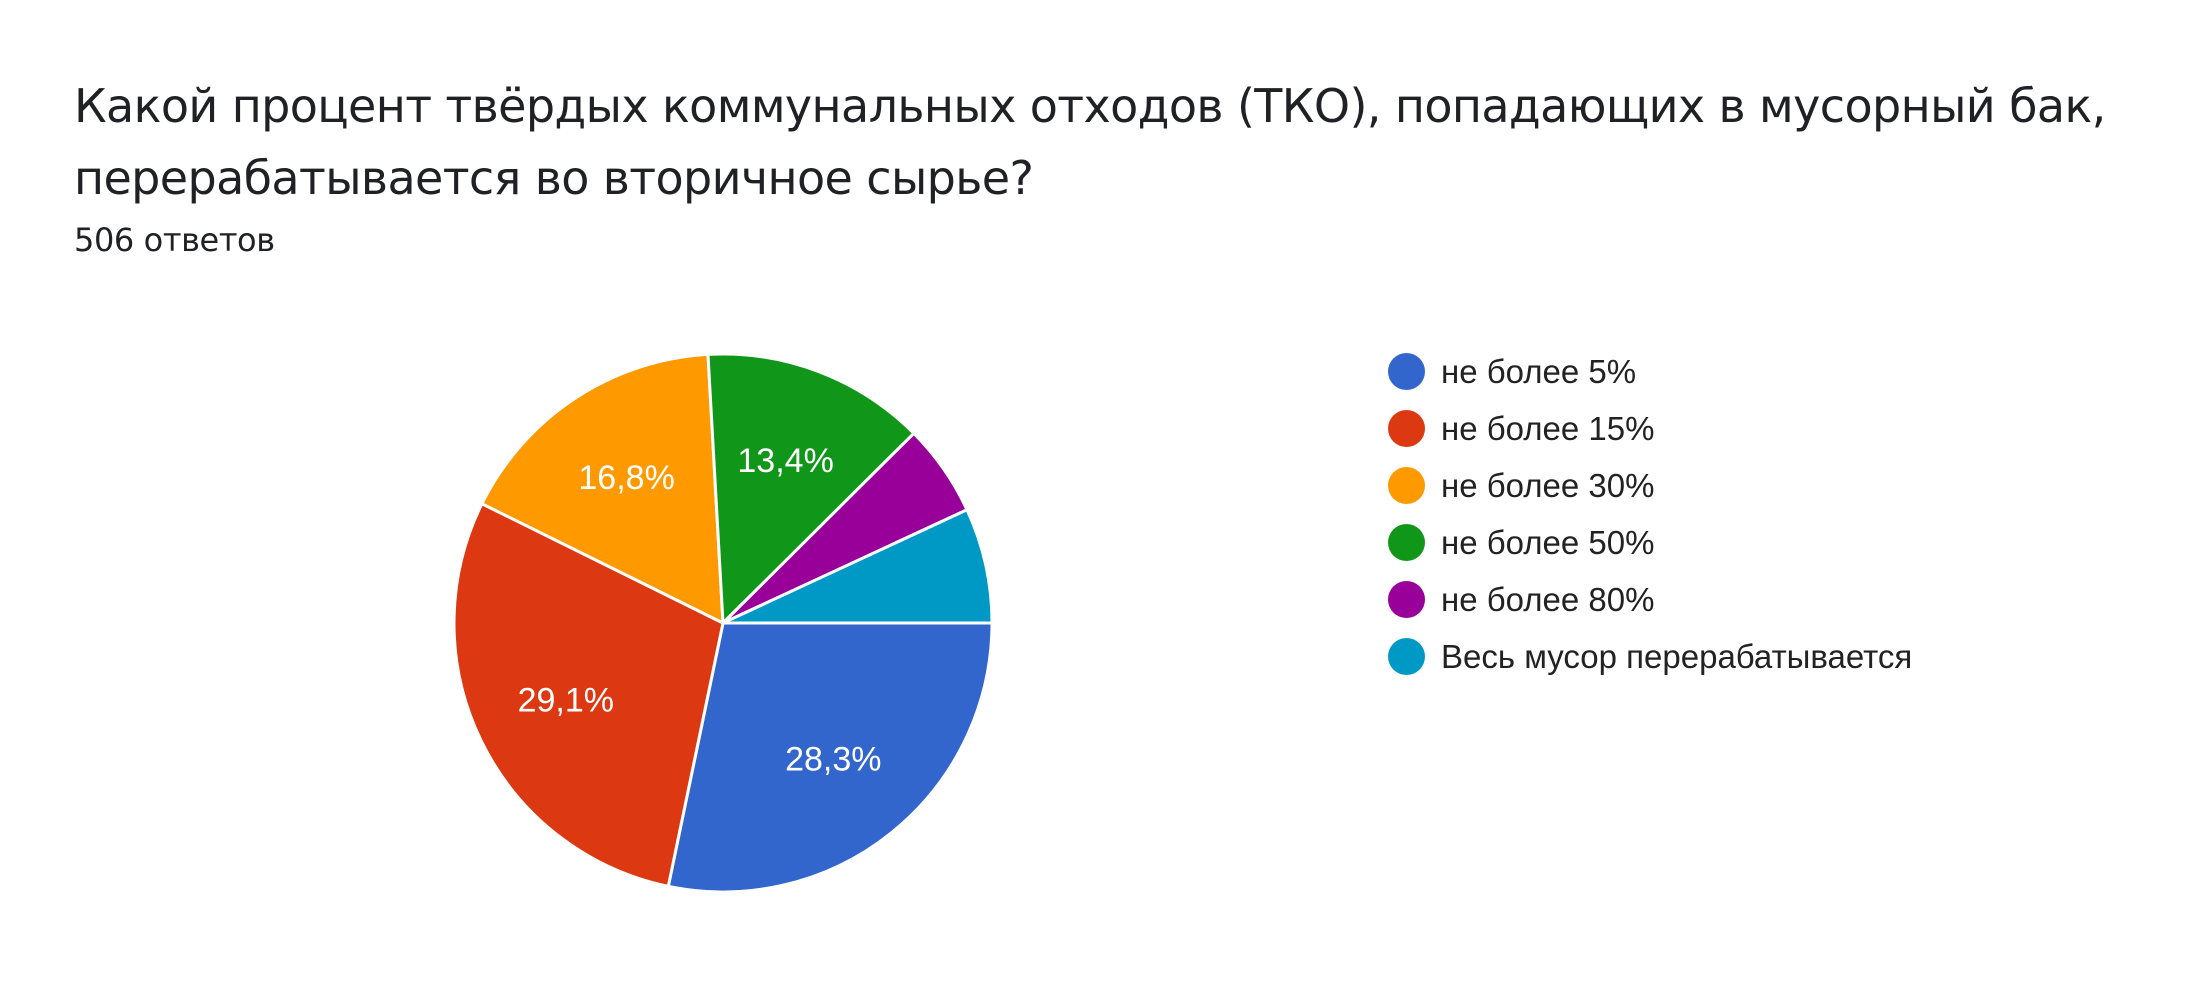 This screenshot has width=2196, height=996. What do you see at coordinates (626, 478) in the screenshot?
I see `slice-percent-label: 16,8%` at bounding box center [626, 478].